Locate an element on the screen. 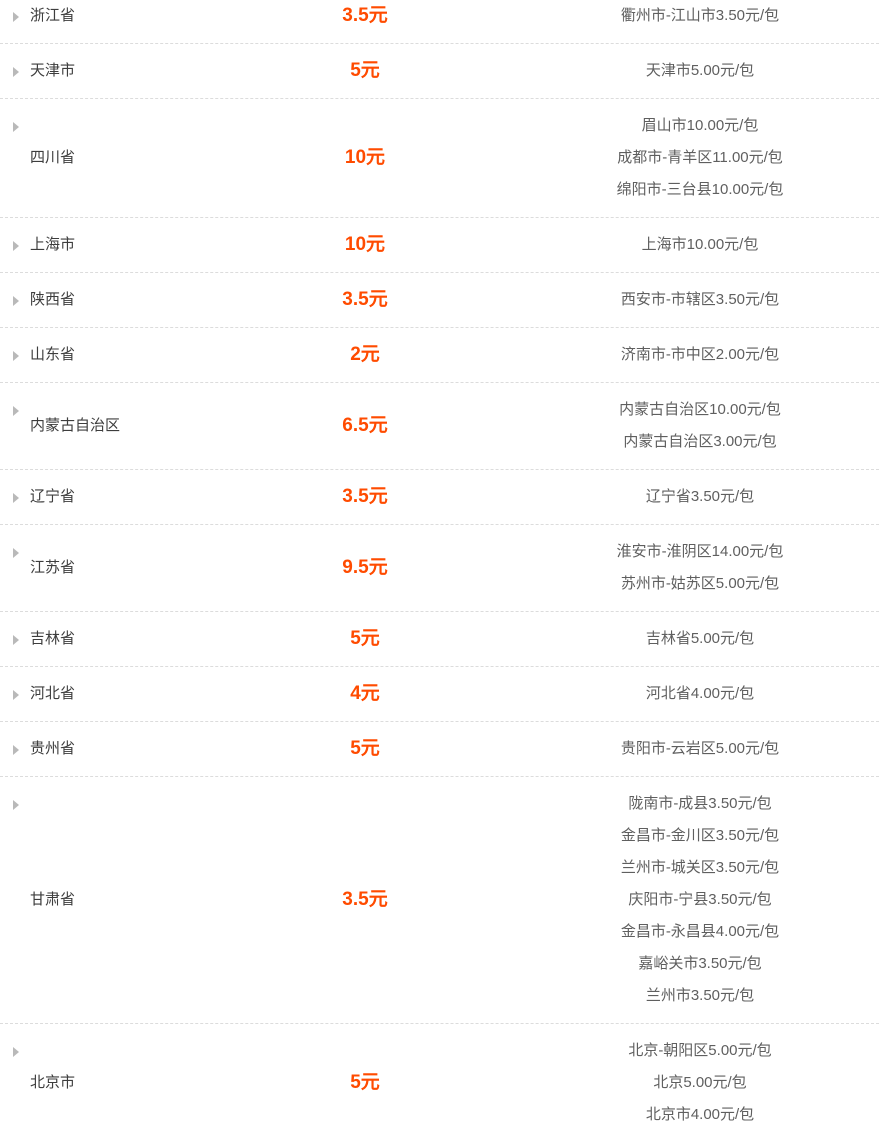 The height and width of the screenshot is (1133, 879). detail-list: 济南市-市中区2.00元/包 is located at coordinates (654, 355).